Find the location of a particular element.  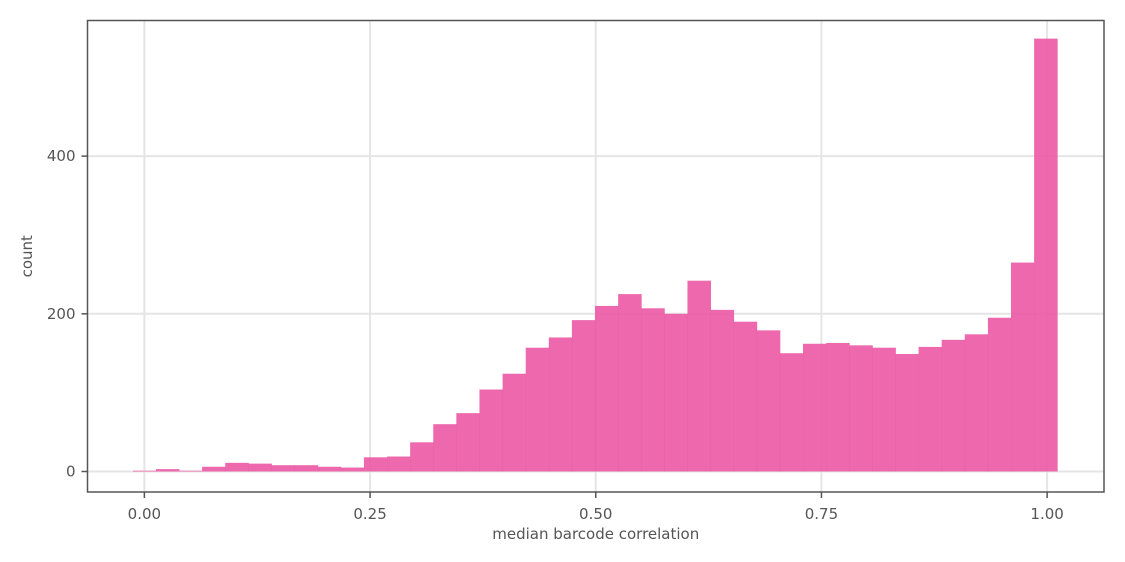

x-tick-label: 0.50 is located at coordinates (595, 514).